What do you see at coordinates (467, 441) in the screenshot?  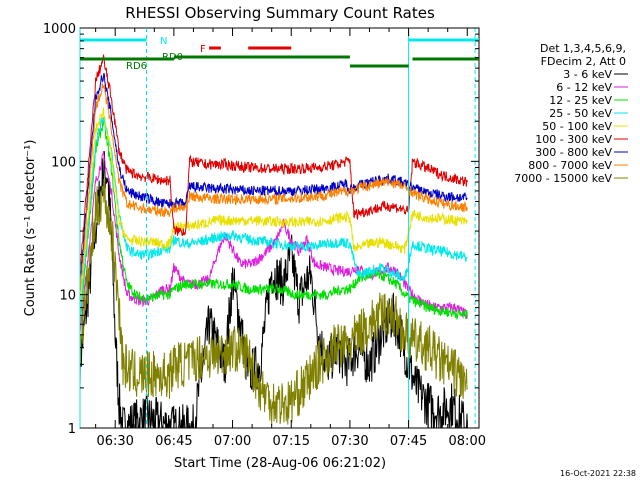 I see `x-tick-label: 08:00` at bounding box center [467, 441].